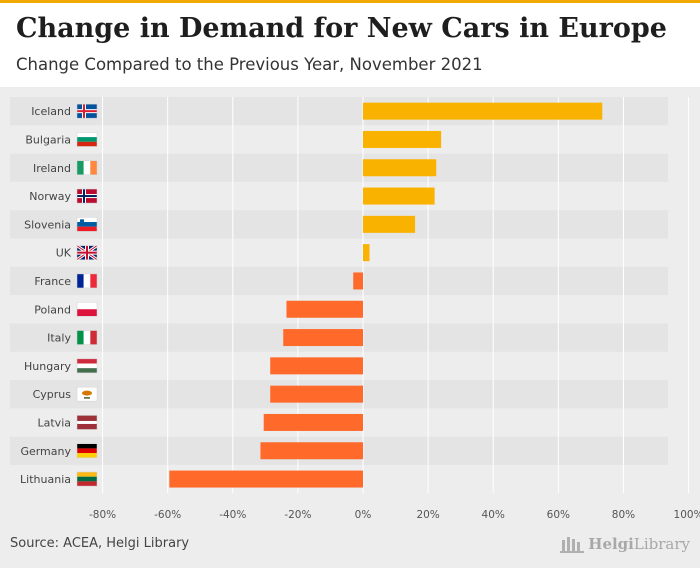 This screenshot has height=568, width=700. I want to click on category-label: Lithuania, so click(45, 479).